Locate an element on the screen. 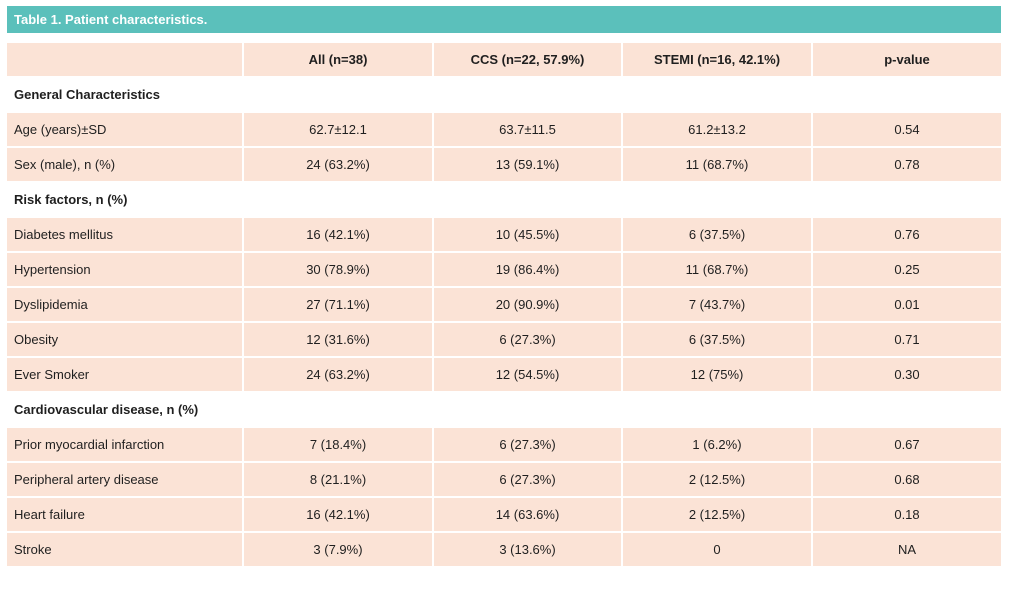 The width and height of the screenshot is (1011, 612). cell-value: 12 (31.6%) is located at coordinates (337, 340).